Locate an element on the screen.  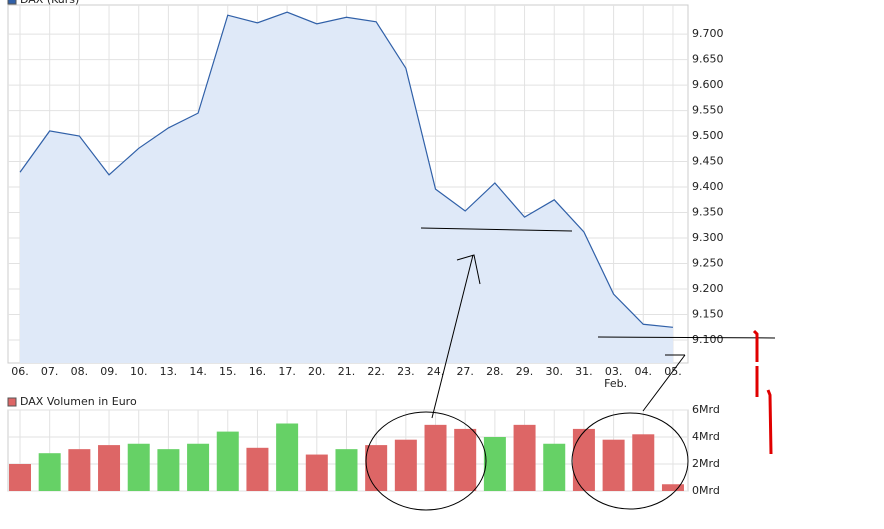
x-tick-label: 13. is located at coordinates (169, 371).